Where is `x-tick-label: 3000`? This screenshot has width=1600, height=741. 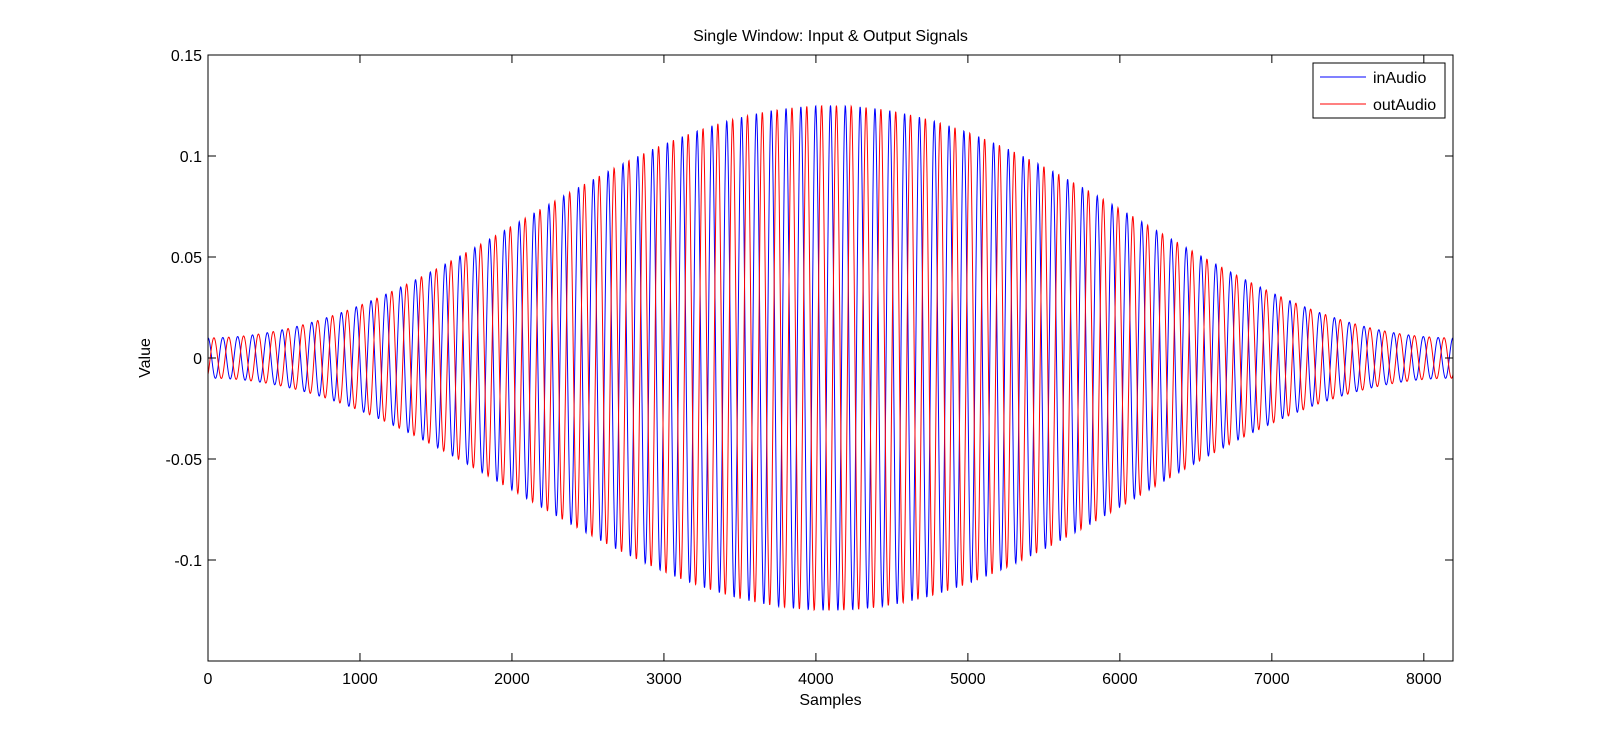 x-tick-label: 3000 is located at coordinates (664, 679).